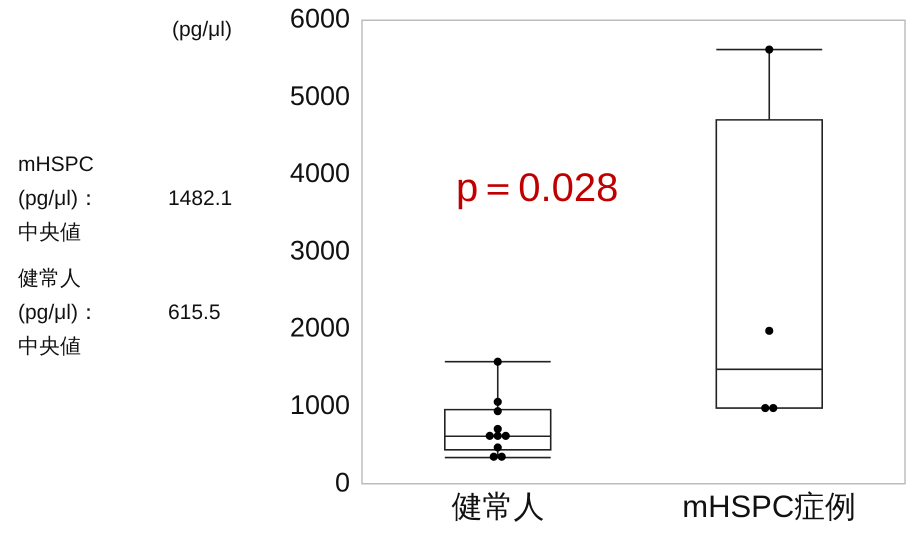  Describe the element at coordinates (320, 173) in the screenshot. I see `y-tick-label: 4000` at that location.